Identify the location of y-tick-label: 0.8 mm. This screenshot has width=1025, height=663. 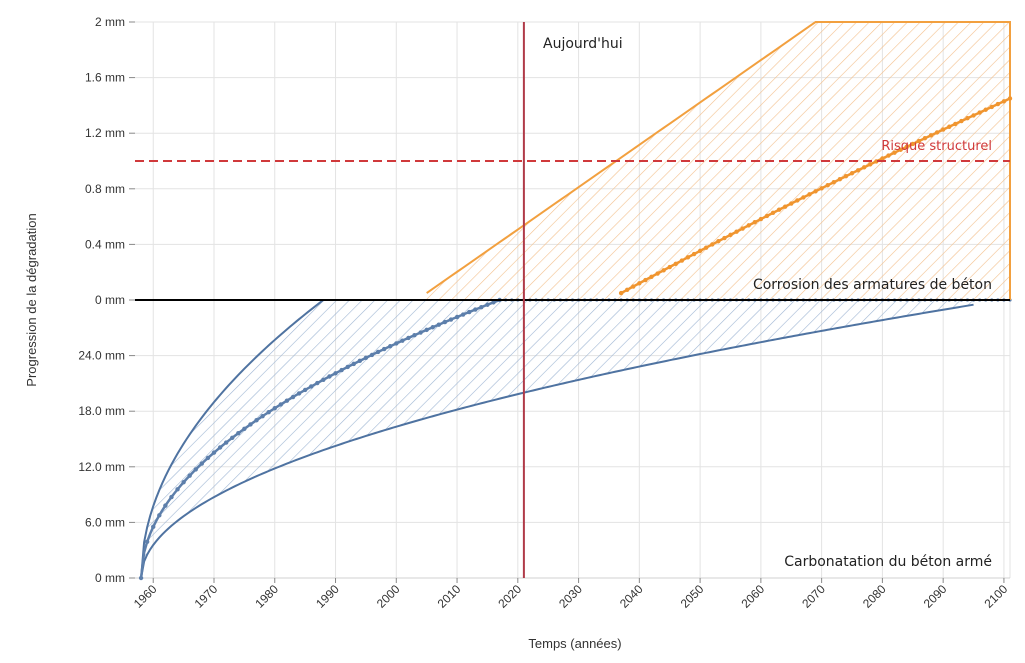
(105, 189).